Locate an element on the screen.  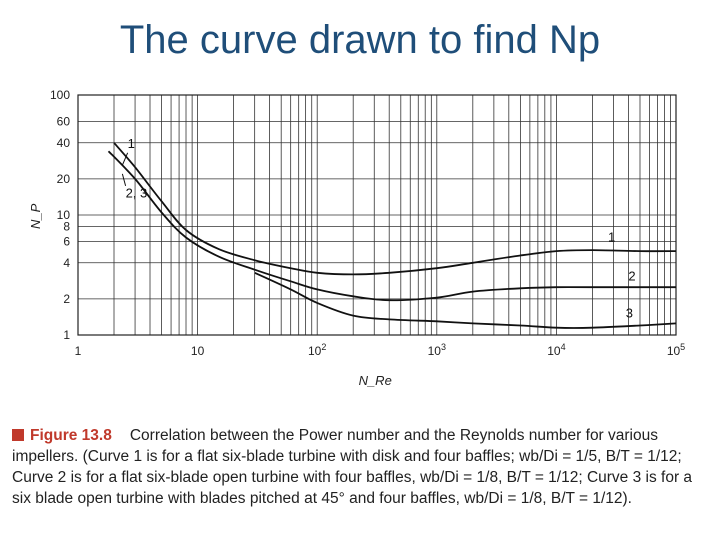
y-tick-label: 20 is located at coordinates (64, 179).